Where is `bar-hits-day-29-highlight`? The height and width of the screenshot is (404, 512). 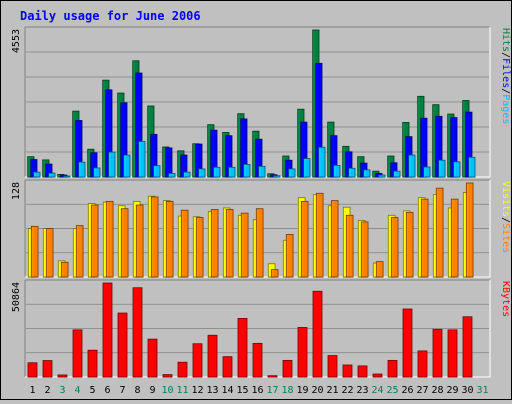 bar-hits-day-29-highlight is located at coordinates (448, 146).